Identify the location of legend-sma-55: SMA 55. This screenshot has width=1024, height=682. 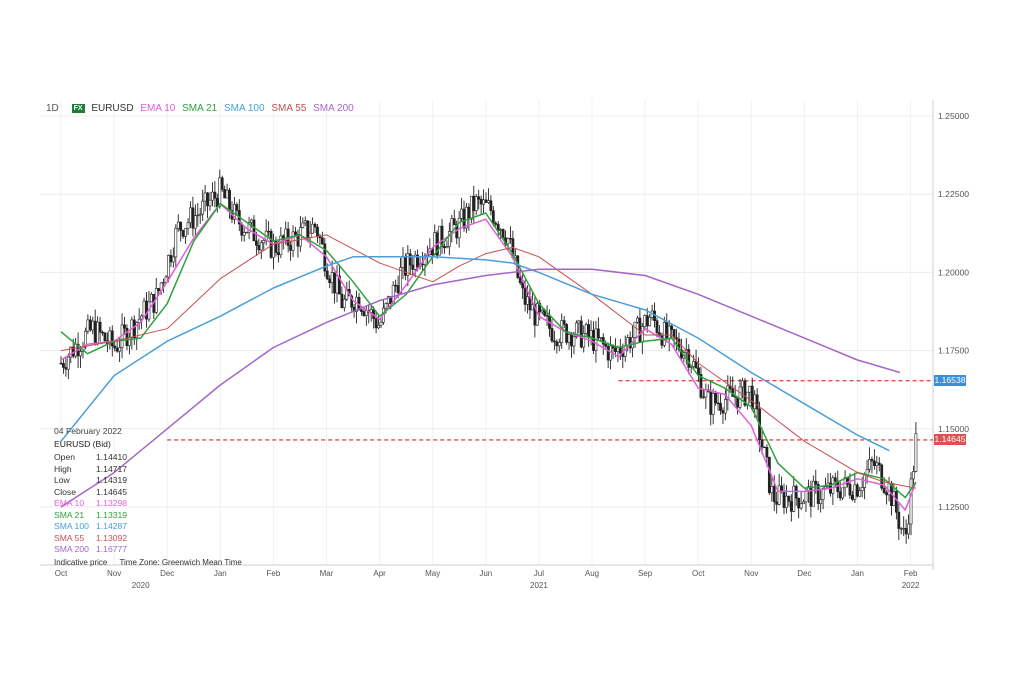
(289, 108).